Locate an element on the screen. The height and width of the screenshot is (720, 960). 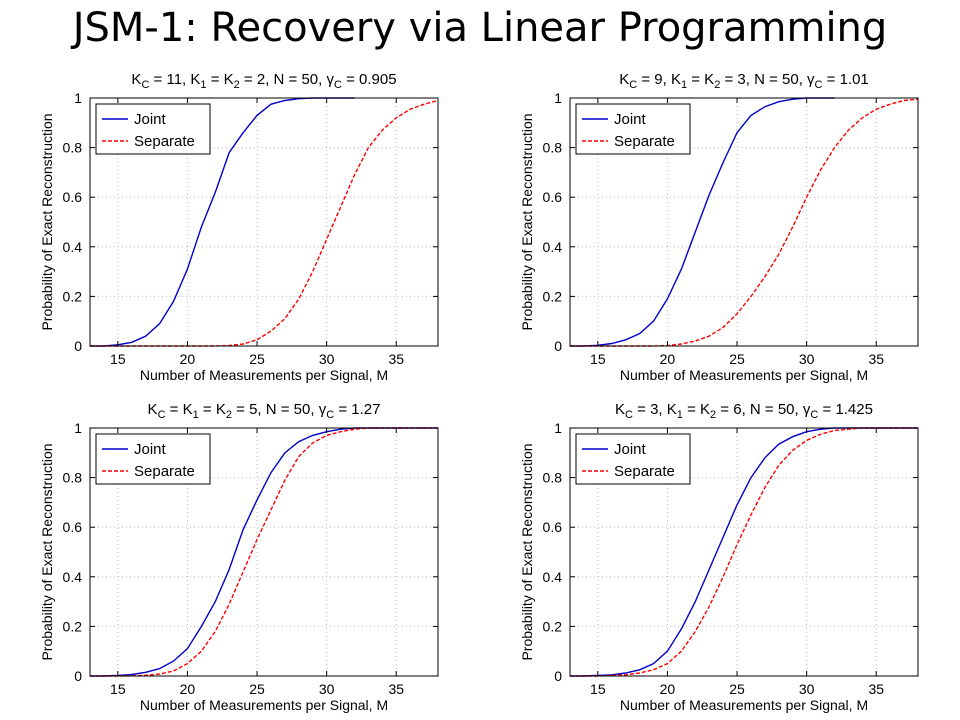
chart-title: KC = 3, K1 = K2 = 6, N = 50, γC = 1.425 is located at coordinates (744, 411).